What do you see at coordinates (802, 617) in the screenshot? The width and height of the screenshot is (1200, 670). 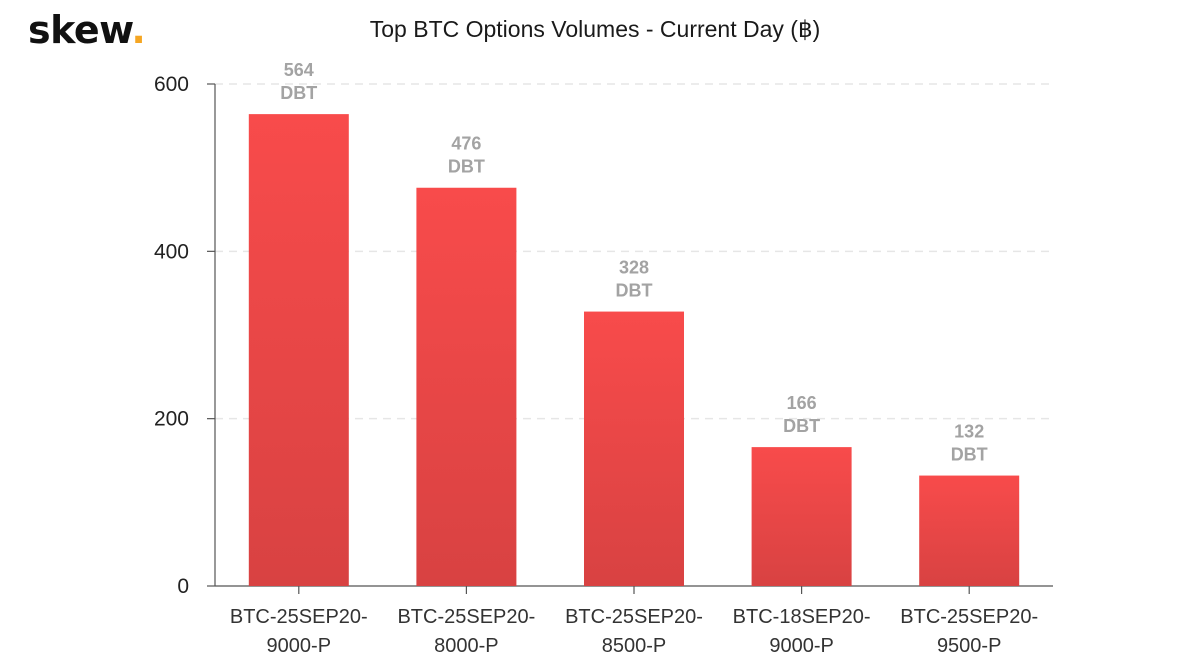 I see `x-tick-label-line1: BTC-18SEP20-` at bounding box center [802, 617].